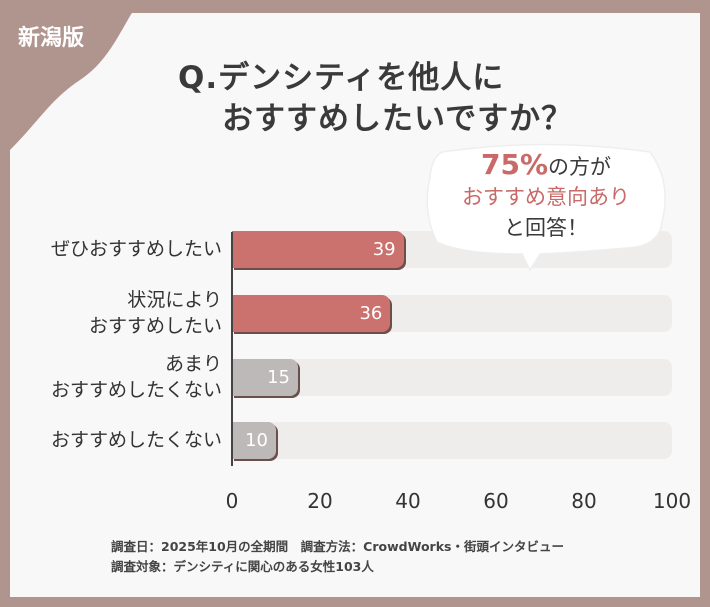  What do you see at coordinates (496, 501) in the screenshot?
I see `x-tick-label: 60` at bounding box center [496, 501].